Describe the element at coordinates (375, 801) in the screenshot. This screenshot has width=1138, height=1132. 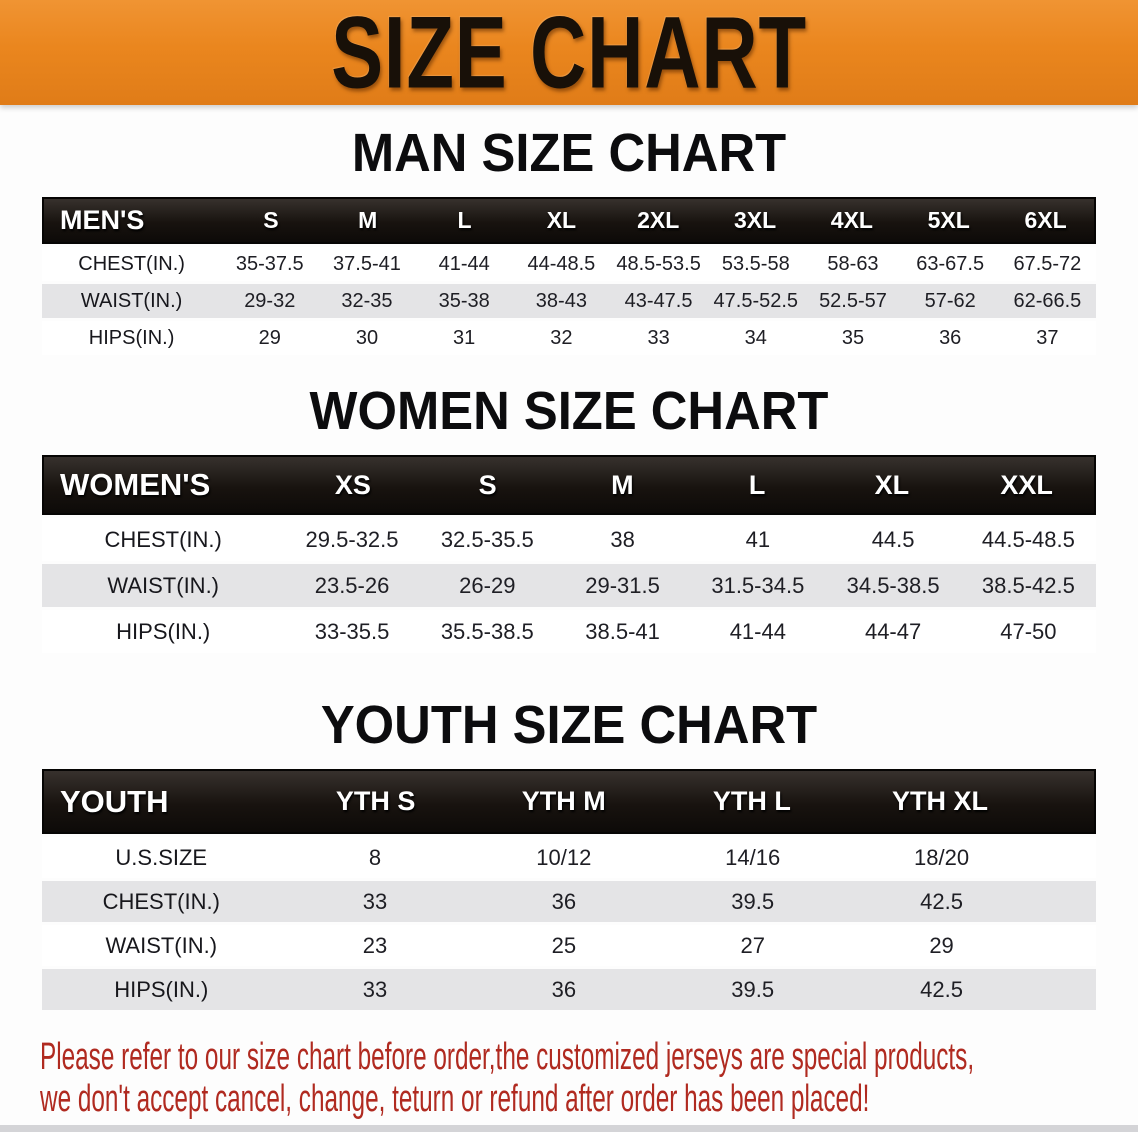
I see `size-column-header: YTH S` at that location.